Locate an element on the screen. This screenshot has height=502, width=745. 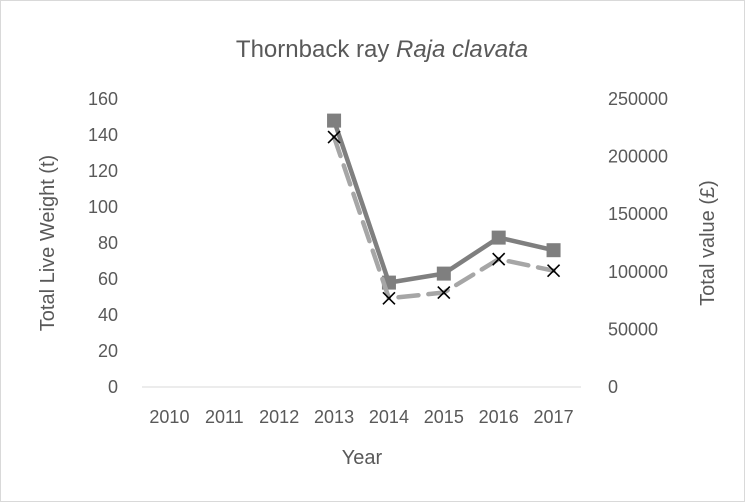
y-tick-label: 60 is located at coordinates (108, 279).